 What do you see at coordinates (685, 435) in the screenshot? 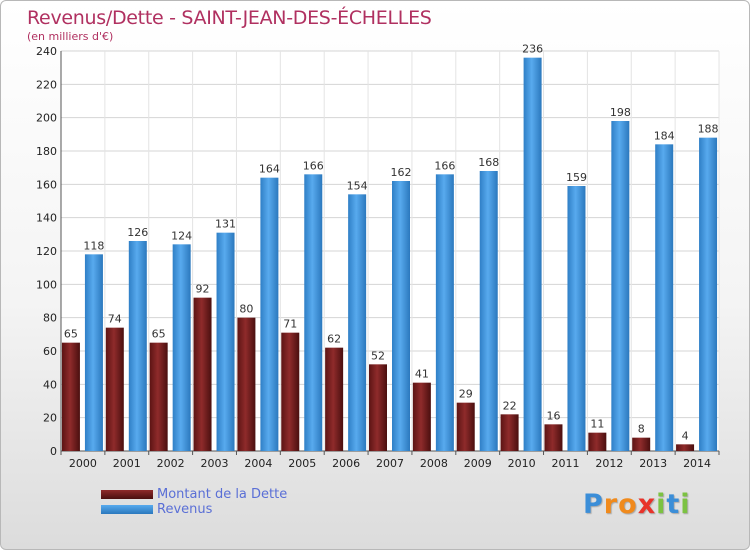
I see `value-label-dette: 4` at bounding box center [685, 435].